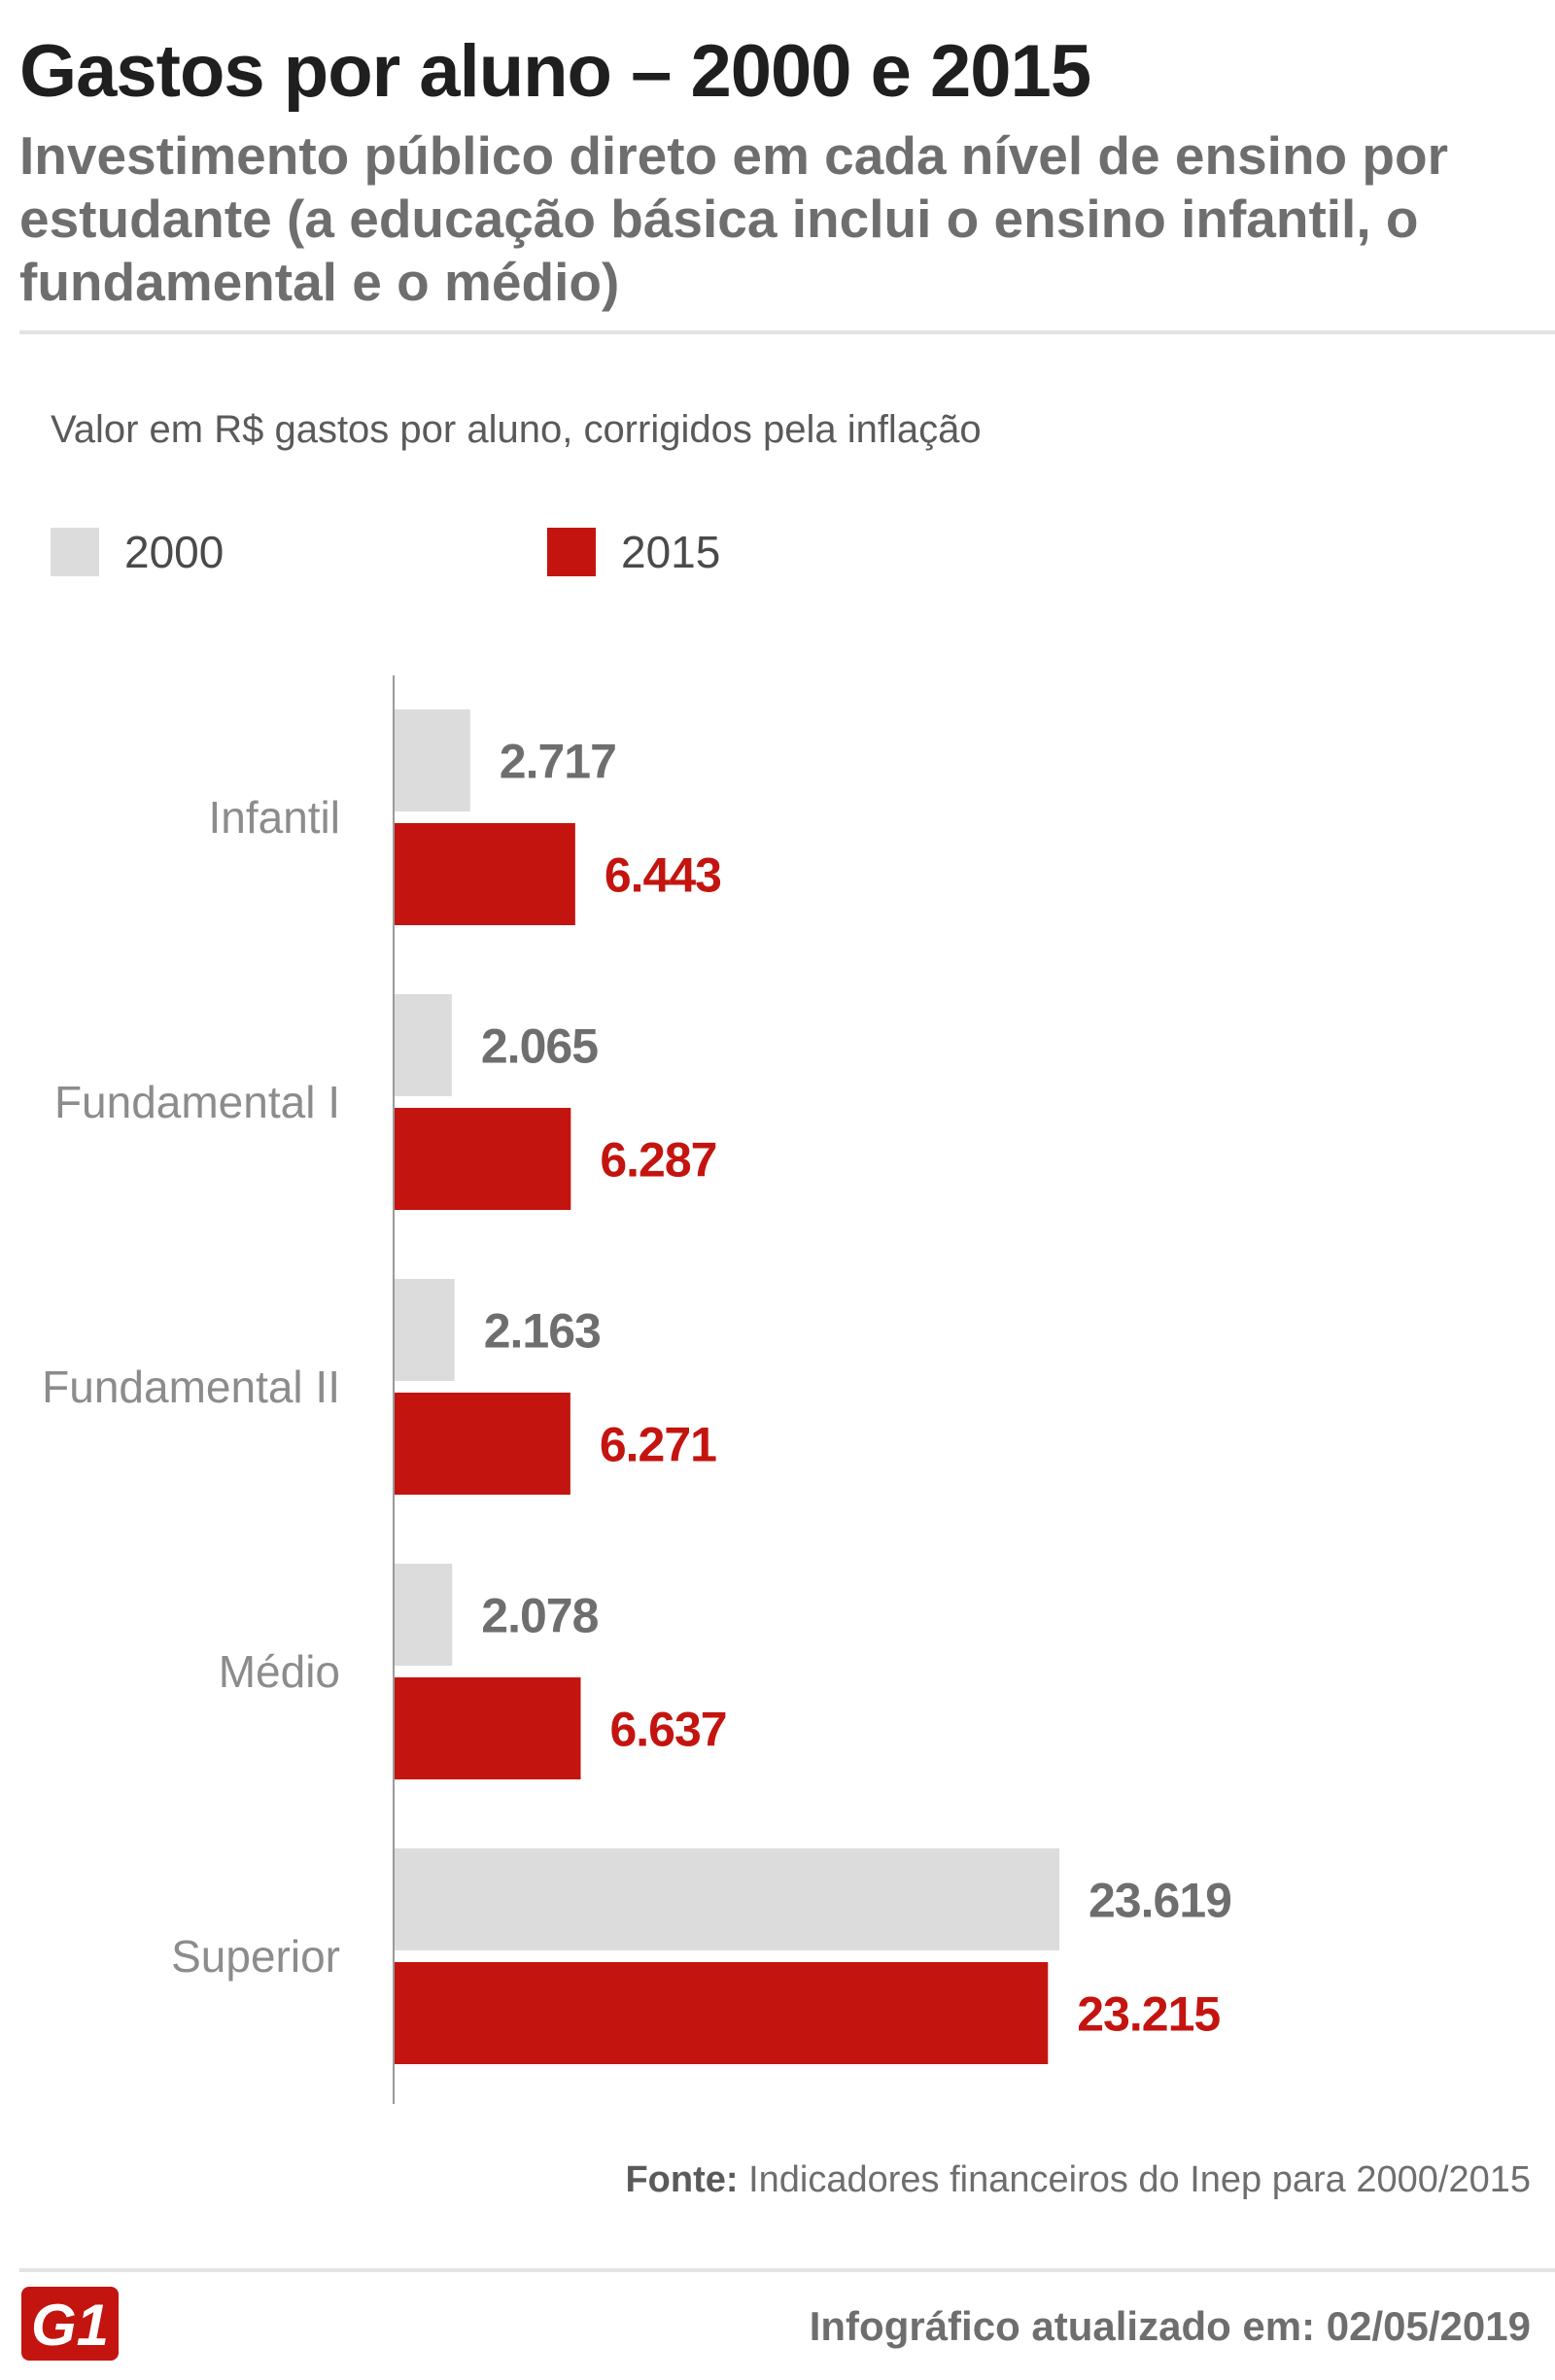 The width and height of the screenshot is (1555, 2380). I want to click on value-label-superior-2015: 23.215, so click(1148, 2014).